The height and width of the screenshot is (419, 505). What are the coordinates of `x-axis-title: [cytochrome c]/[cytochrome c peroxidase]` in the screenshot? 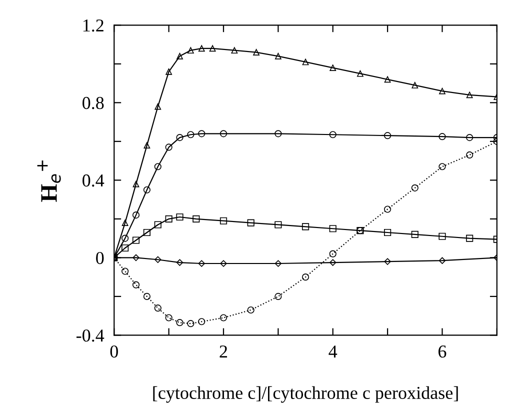 It's located at (305, 394).